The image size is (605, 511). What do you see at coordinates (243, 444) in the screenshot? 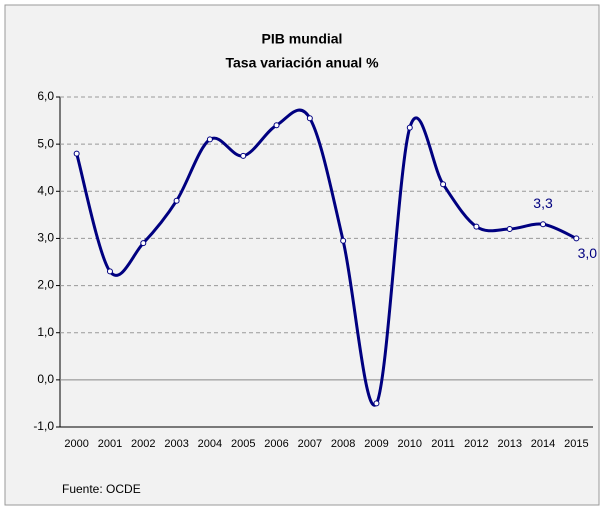
I see `x-tick-label: 2005` at bounding box center [243, 444].